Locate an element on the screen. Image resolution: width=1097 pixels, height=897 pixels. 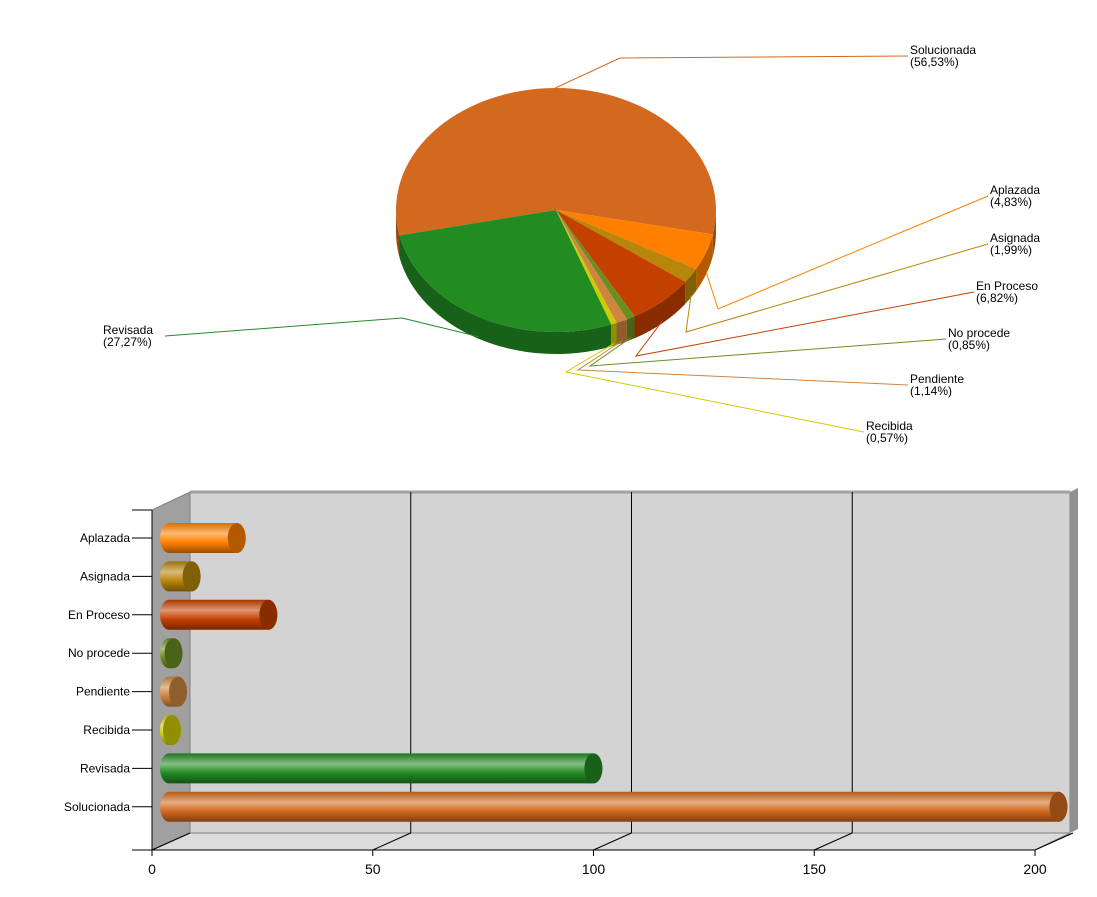
pie-side-revisada is located at coordinates (505, 294).